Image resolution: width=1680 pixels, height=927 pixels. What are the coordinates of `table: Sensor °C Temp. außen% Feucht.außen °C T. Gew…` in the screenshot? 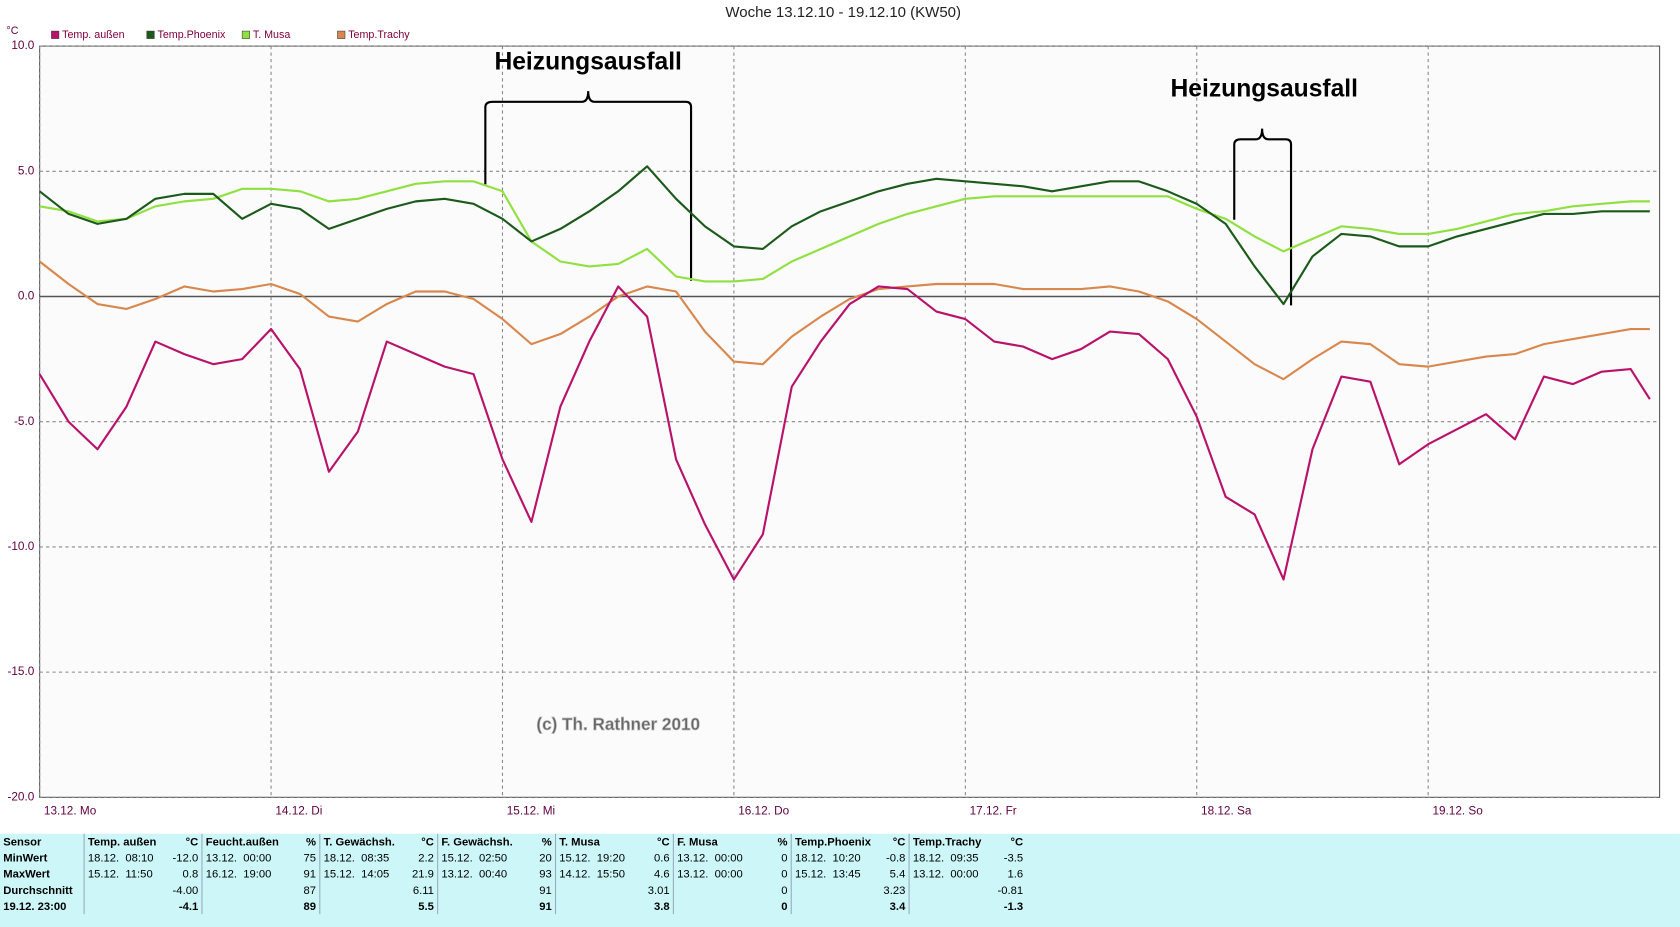 It's located at (513, 874).